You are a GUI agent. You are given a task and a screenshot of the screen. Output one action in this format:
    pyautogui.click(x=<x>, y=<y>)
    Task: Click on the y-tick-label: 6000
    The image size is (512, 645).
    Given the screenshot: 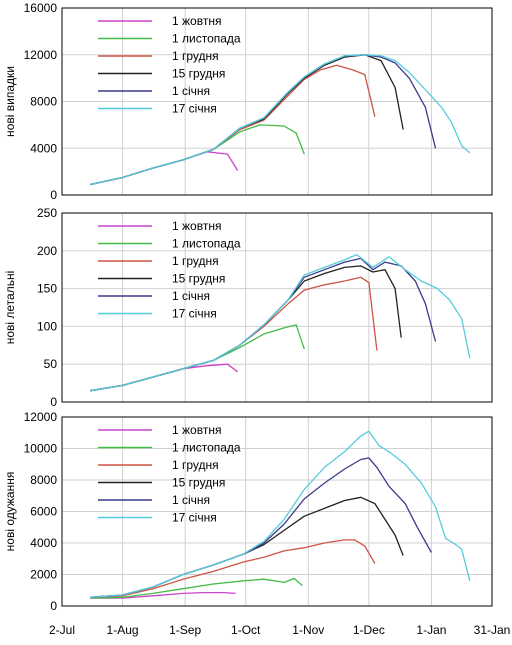 What is the action you would take?
    pyautogui.click(x=43, y=512)
    